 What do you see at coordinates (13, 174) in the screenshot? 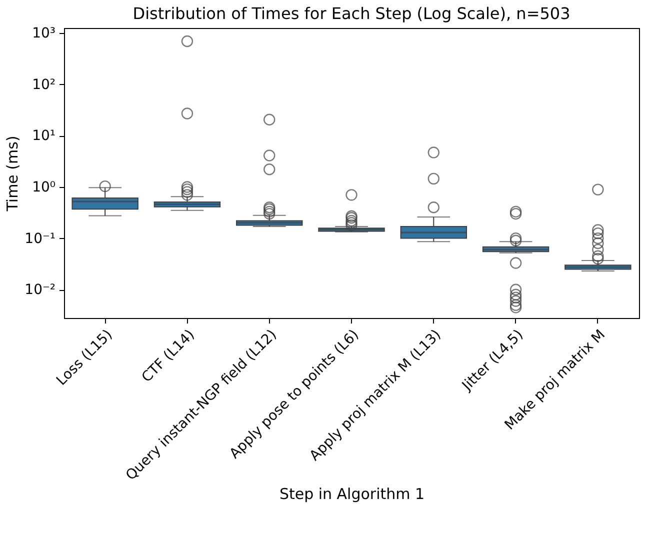
I see `y-axis-title: Time (ms)` at bounding box center [13, 174].